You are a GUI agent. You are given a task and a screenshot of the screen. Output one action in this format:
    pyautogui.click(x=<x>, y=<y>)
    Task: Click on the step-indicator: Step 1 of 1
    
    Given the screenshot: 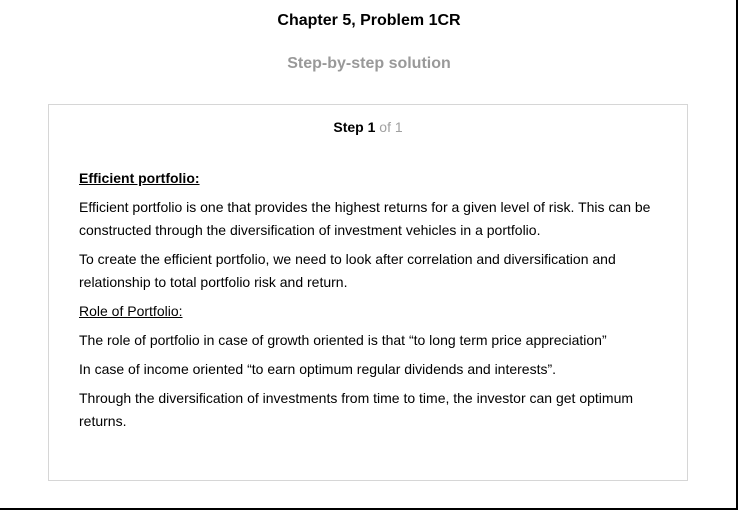 What is the action you would take?
    pyautogui.click(x=368, y=127)
    